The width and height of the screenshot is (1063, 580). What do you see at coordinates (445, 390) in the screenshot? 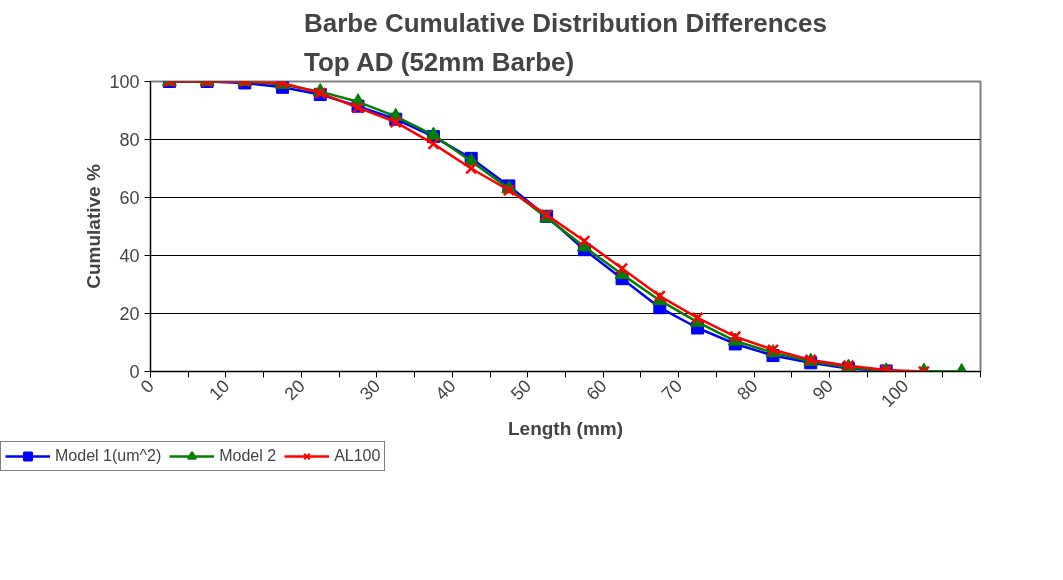
I see `x-tick-label: 40` at bounding box center [445, 390].